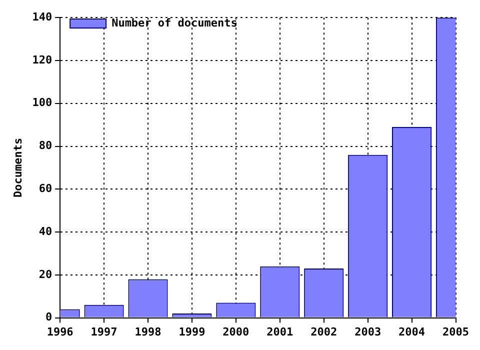  What do you see at coordinates (45, 188) in the screenshot?
I see `y-tick-label: 60` at bounding box center [45, 188].